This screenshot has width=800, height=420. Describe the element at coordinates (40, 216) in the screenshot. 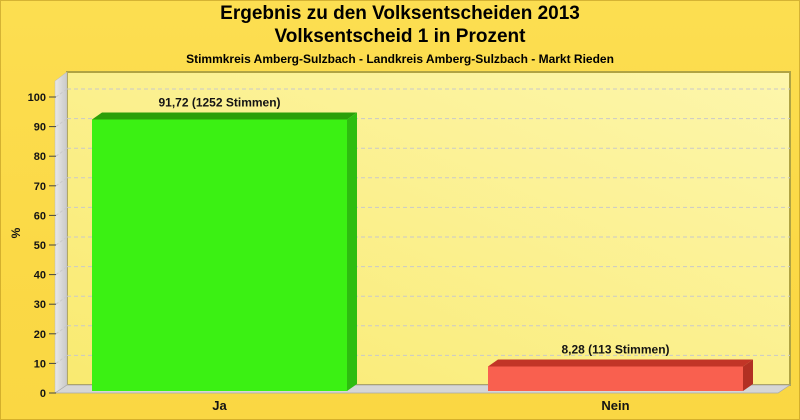

I see `y-tick-label: 60` at that location.